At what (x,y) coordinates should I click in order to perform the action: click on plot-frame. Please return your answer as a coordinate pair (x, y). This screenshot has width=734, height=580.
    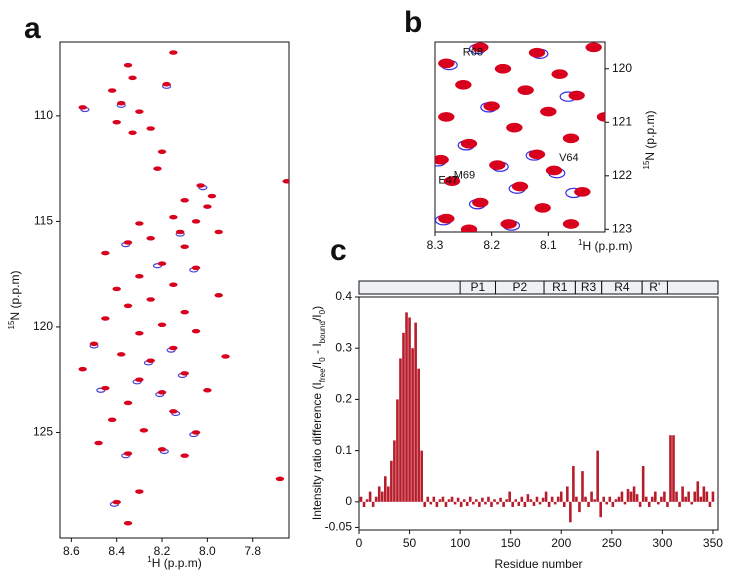
    Looking at the image, I should click on (520, 137).